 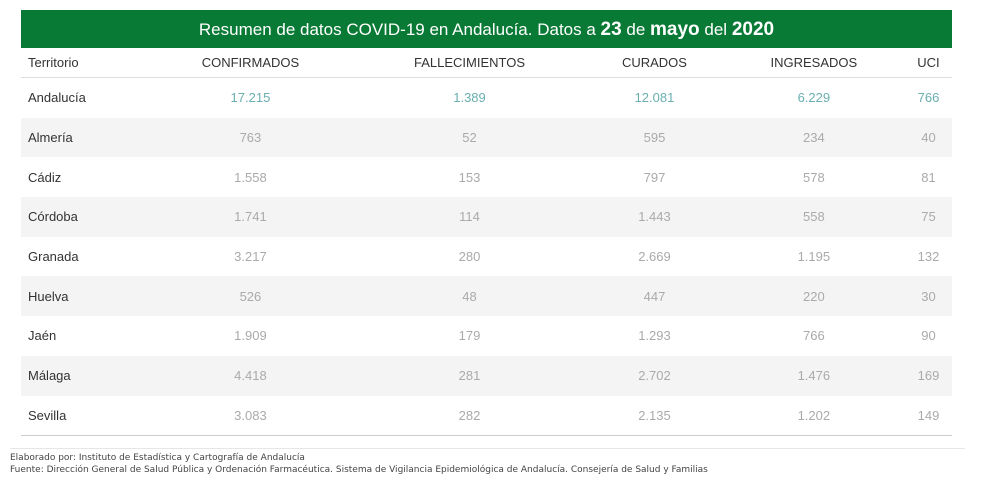 I want to click on value-cell: 558, so click(x=813, y=217).